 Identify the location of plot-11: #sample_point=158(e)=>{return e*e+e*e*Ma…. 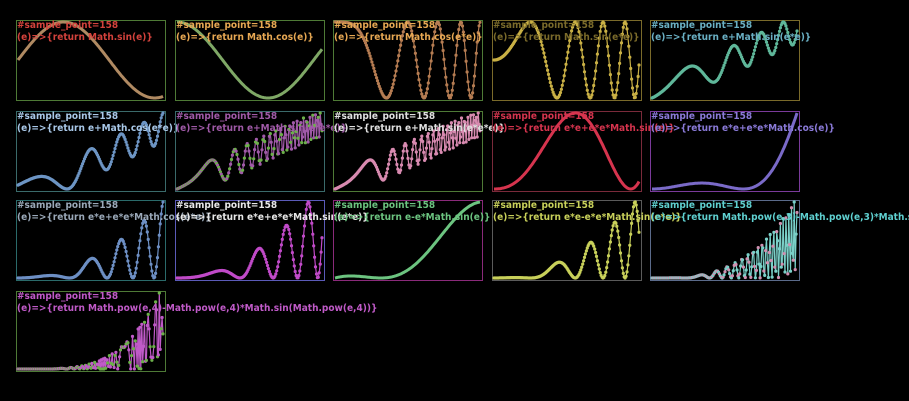
(114, 240).